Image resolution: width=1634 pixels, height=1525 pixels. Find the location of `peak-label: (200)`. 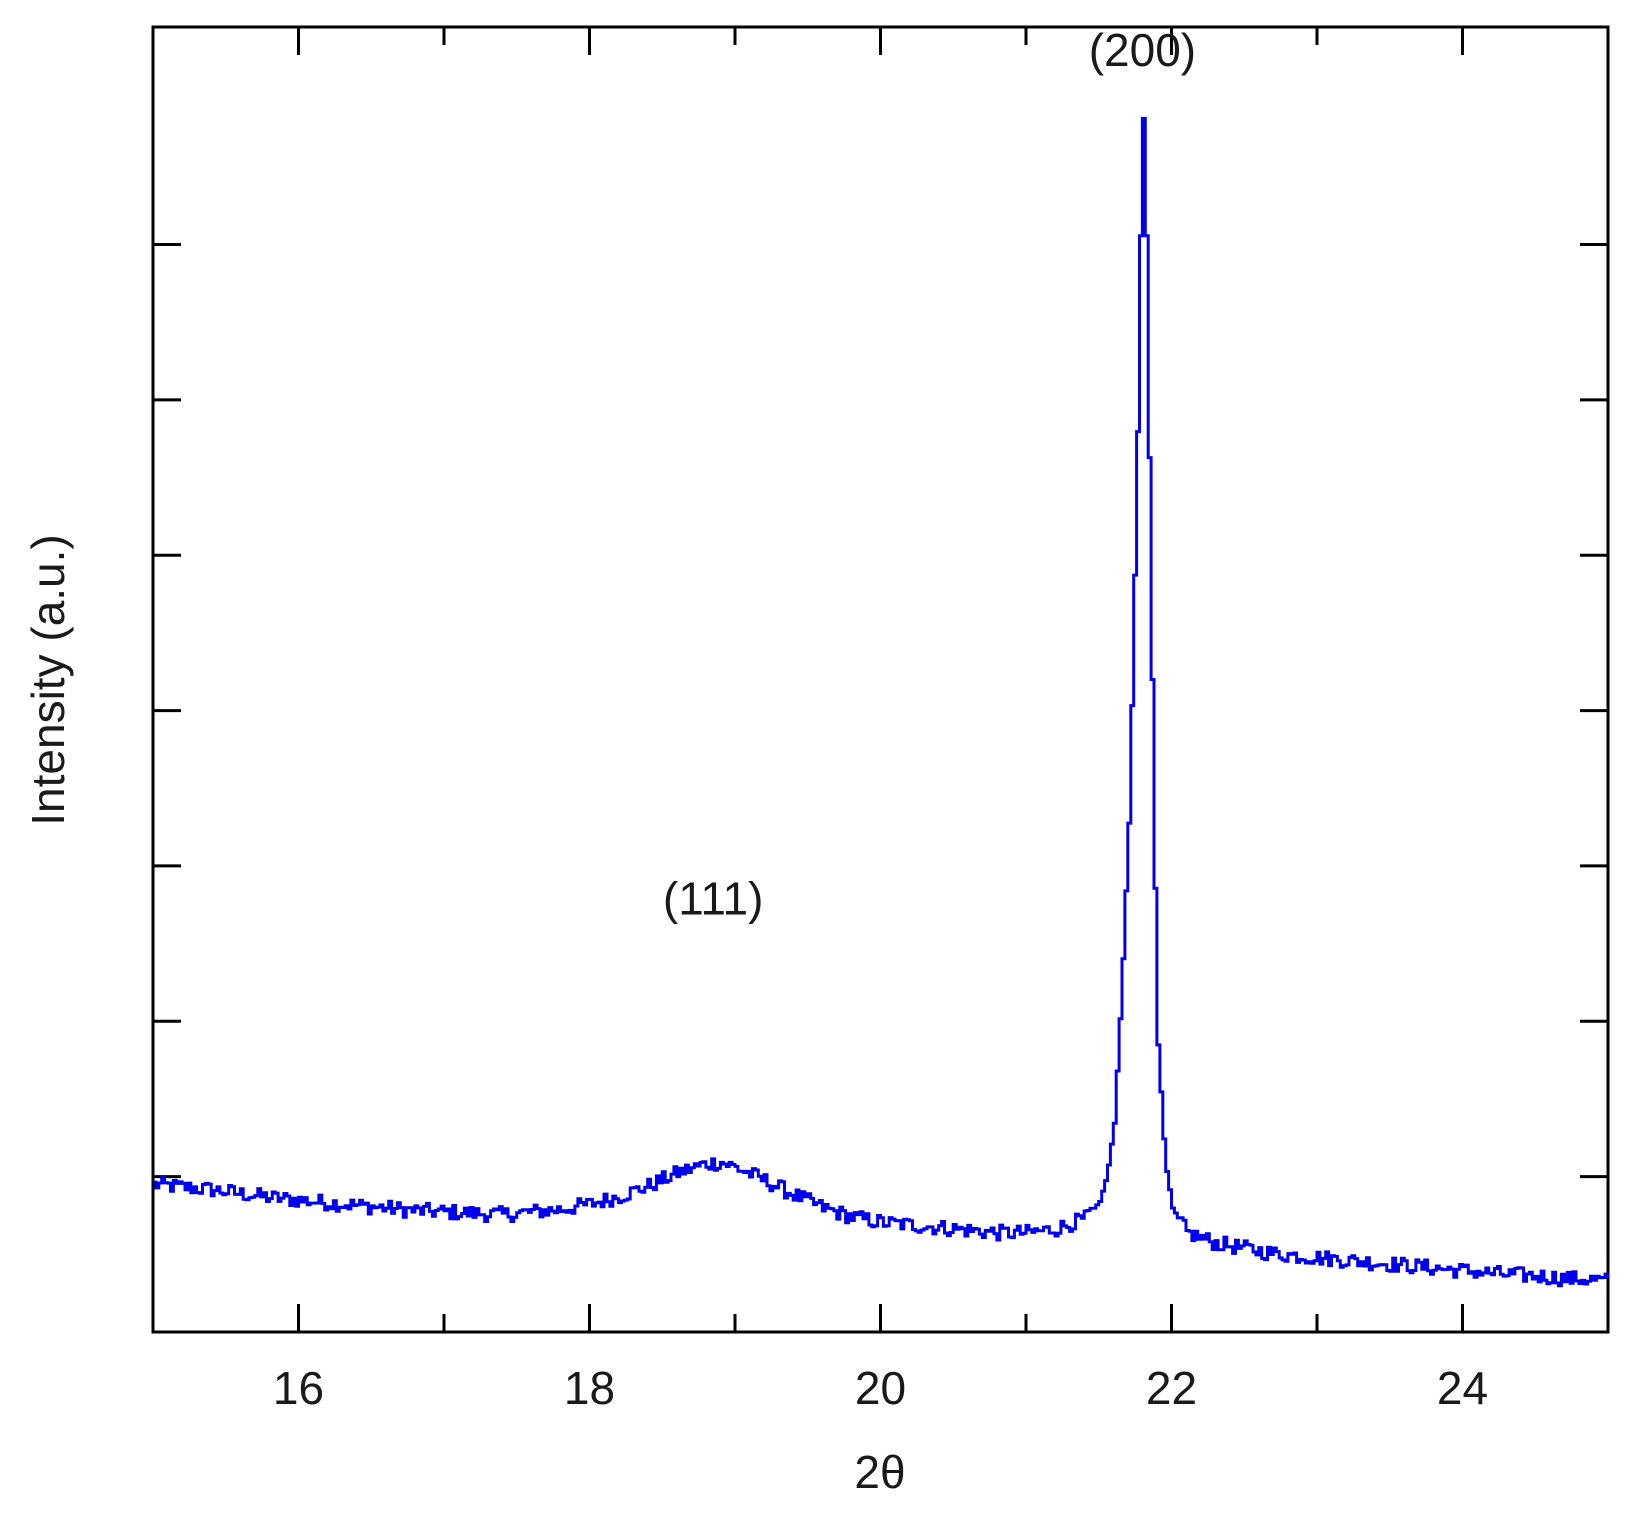

peak-label: (200) is located at coordinates (1142, 50).